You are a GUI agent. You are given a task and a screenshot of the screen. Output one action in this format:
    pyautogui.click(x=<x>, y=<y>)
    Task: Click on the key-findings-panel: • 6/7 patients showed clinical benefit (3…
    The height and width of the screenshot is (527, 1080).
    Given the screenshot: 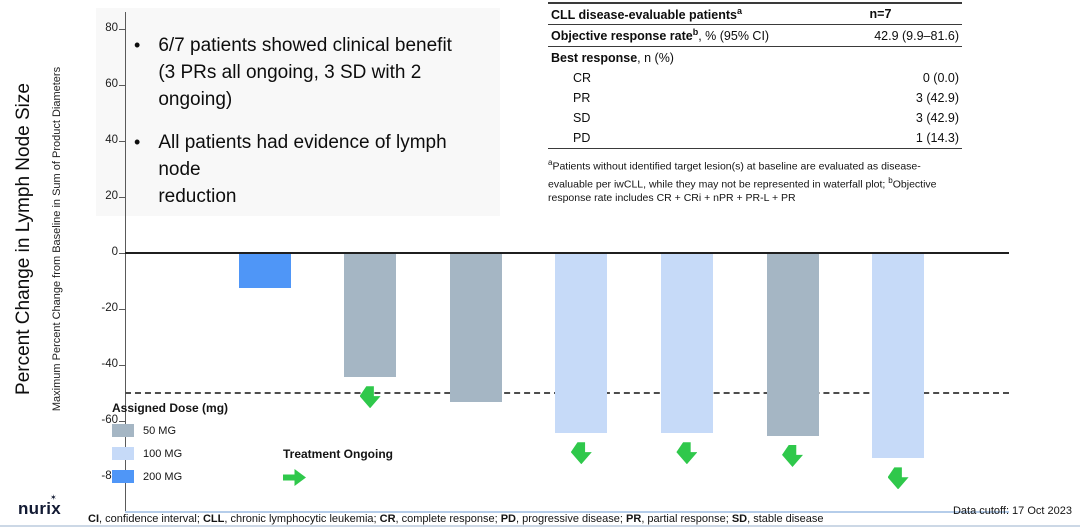 What is the action you would take?
    pyautogui.click(x=298, y=112)
    